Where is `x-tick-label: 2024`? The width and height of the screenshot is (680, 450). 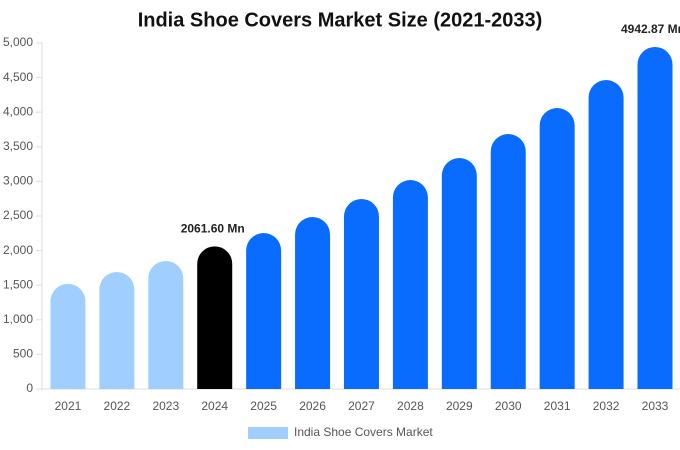 x-tick-label: 2024 is located at coordinates (214, 406).